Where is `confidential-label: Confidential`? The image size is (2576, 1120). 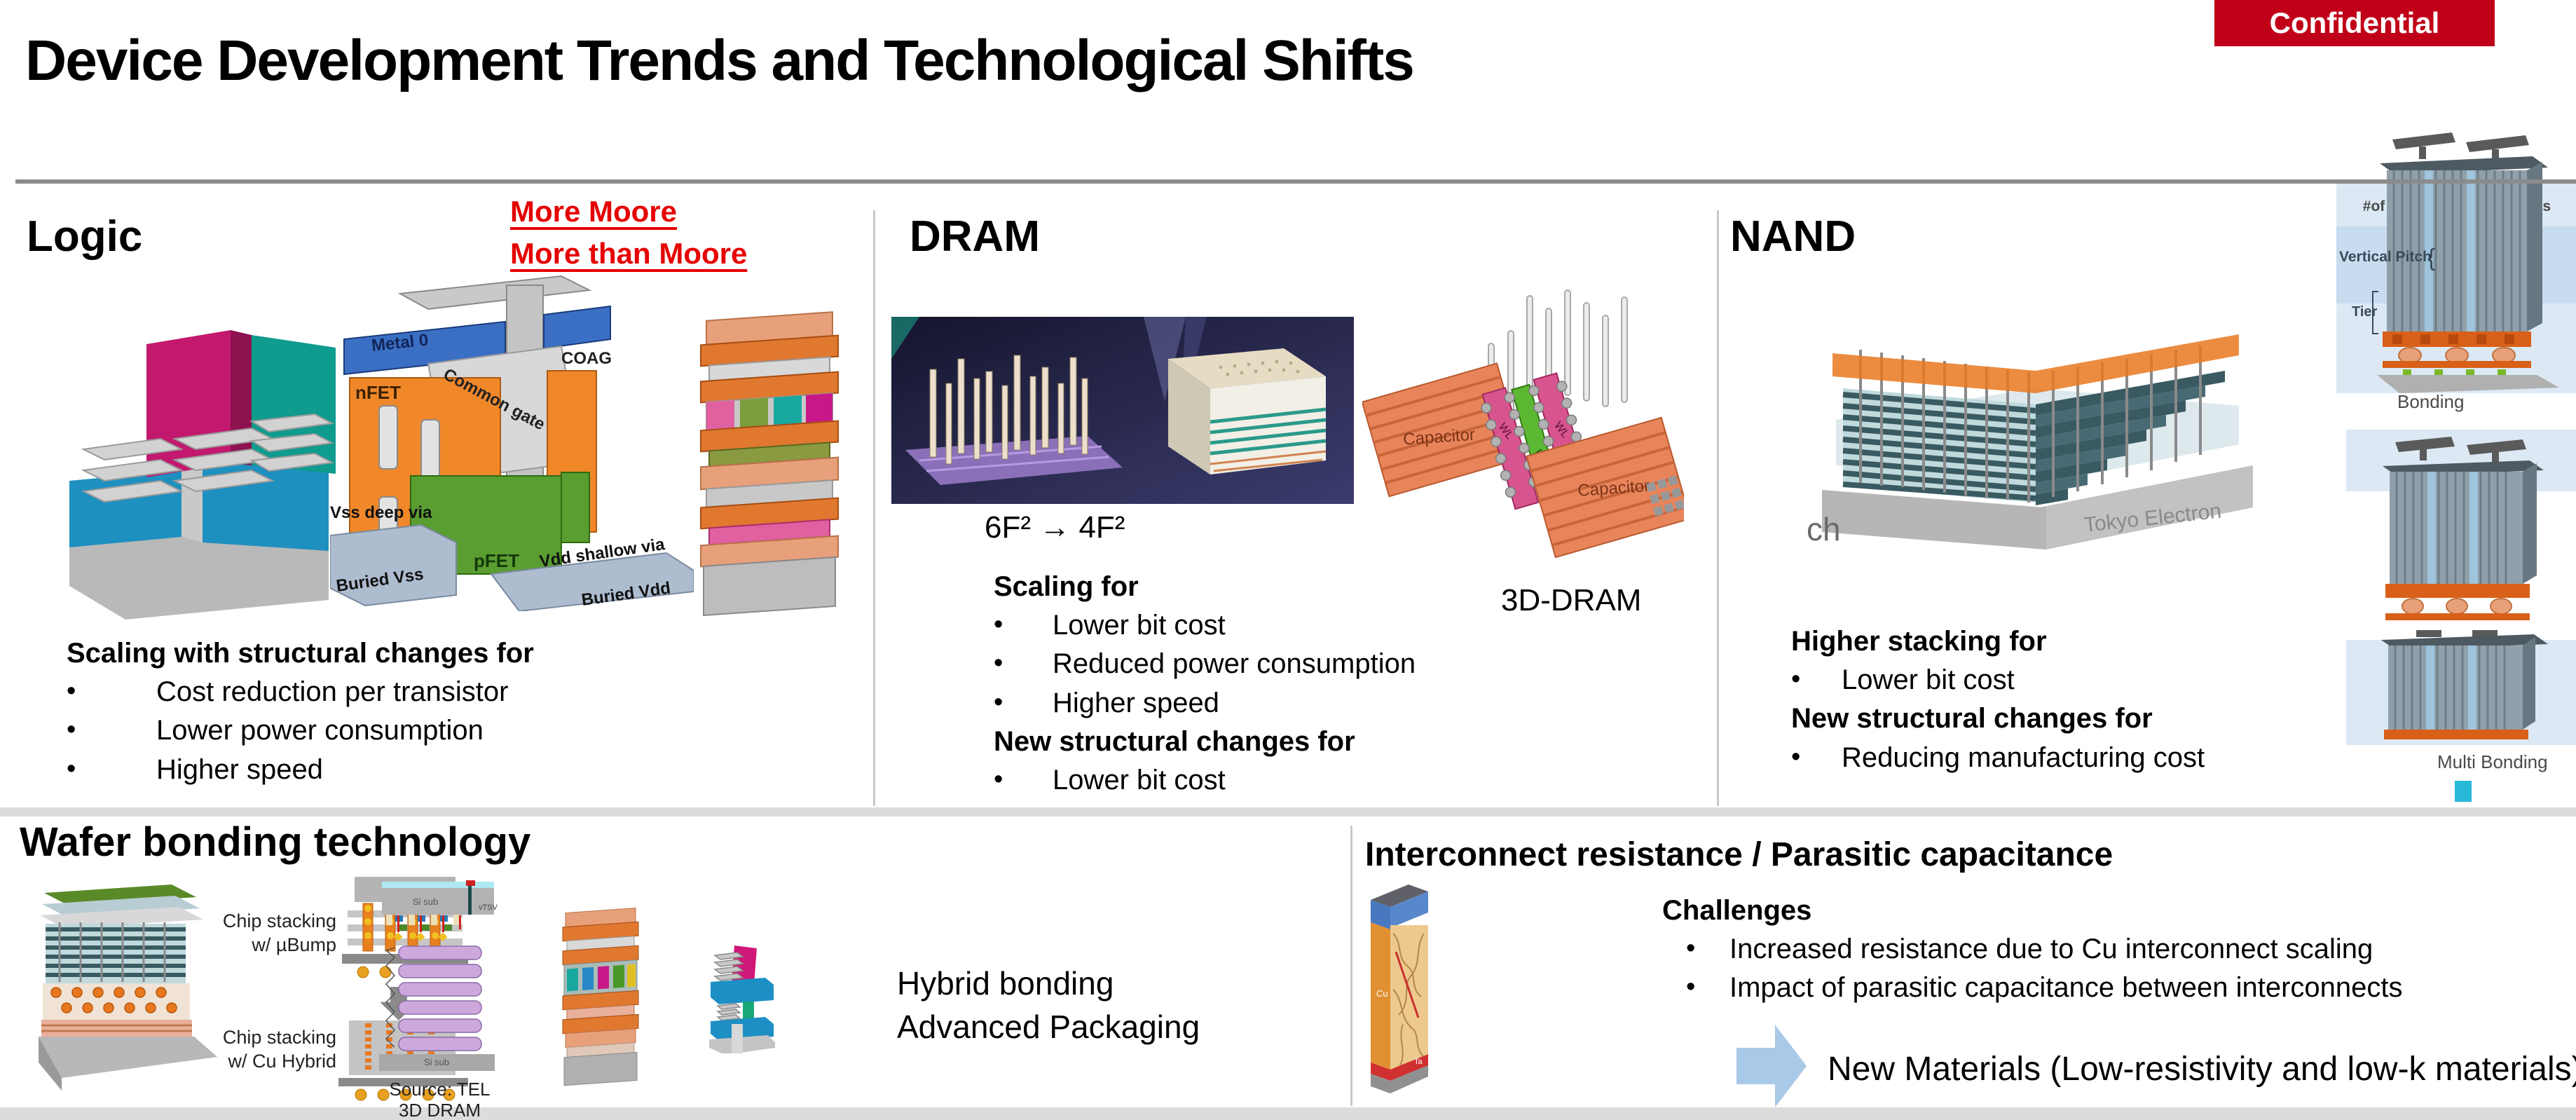
confidential-label: Confidential is located at coordinates (2355, 22).